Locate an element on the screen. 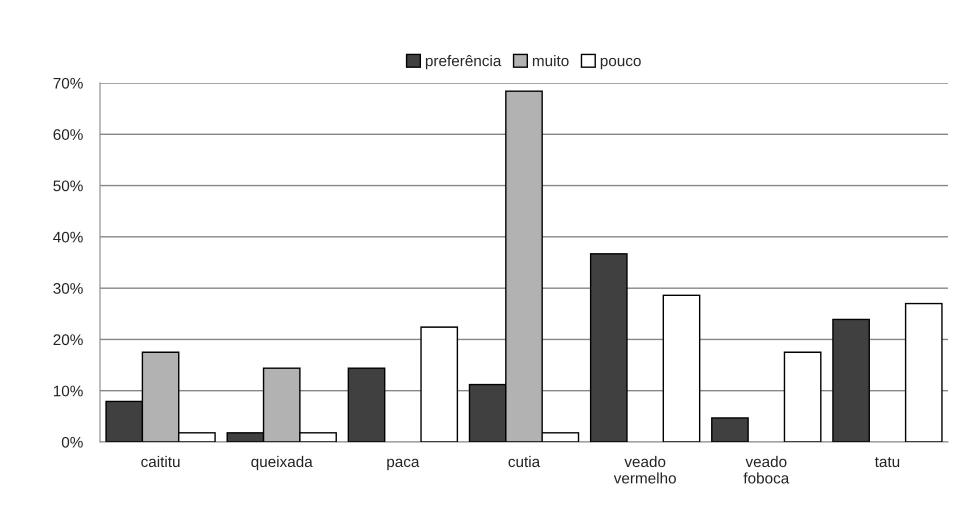 This screenshot has width=962, height=521. y-tick-label: 50% is located at coordinates (68, 186).